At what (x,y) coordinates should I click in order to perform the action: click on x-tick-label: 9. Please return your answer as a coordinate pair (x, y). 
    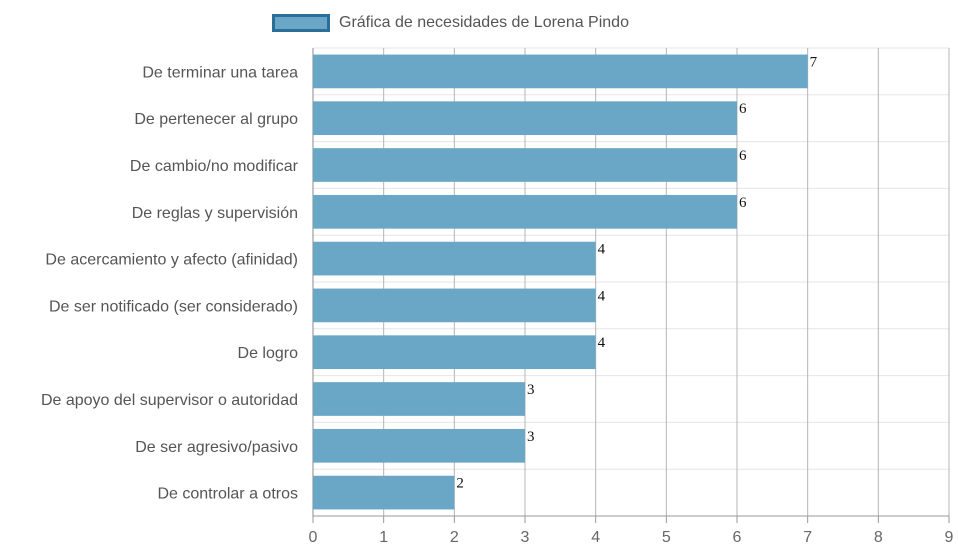
    Looking at the image, I should click on (949, 537).